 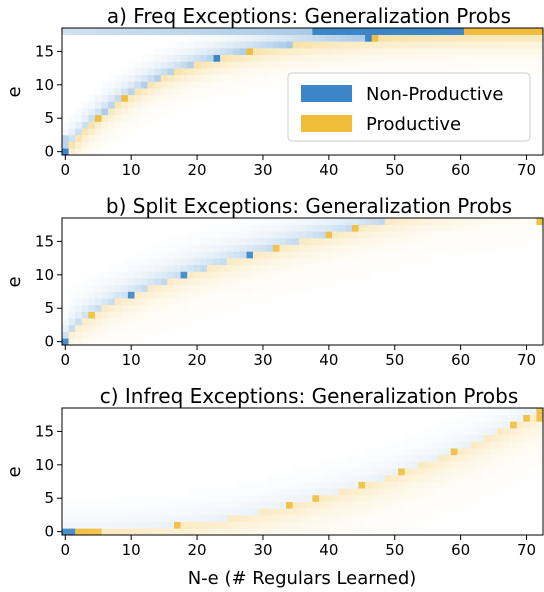 I want to click on x-tick-label: 10, so click(x=131, y=360).